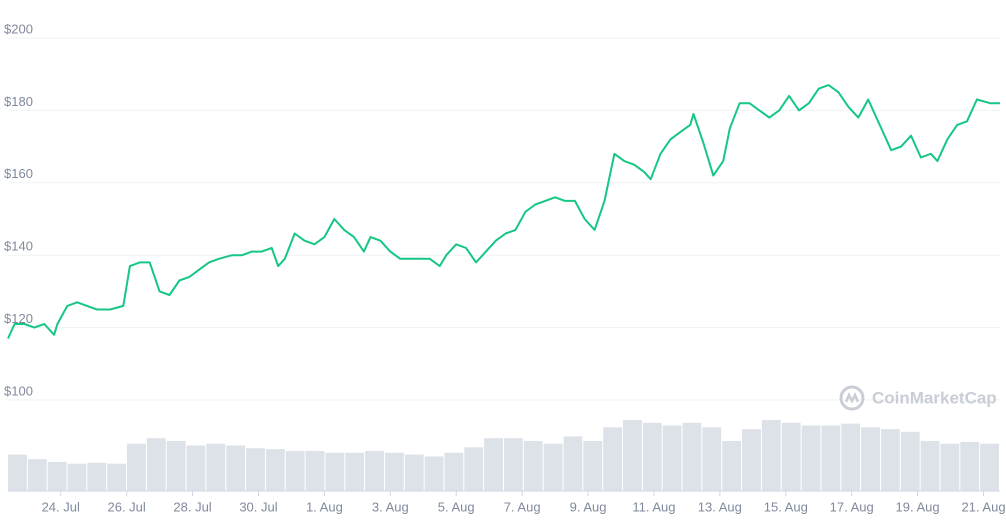  I want to click on x-tick-label: 24. Jul, so click(61, 506).